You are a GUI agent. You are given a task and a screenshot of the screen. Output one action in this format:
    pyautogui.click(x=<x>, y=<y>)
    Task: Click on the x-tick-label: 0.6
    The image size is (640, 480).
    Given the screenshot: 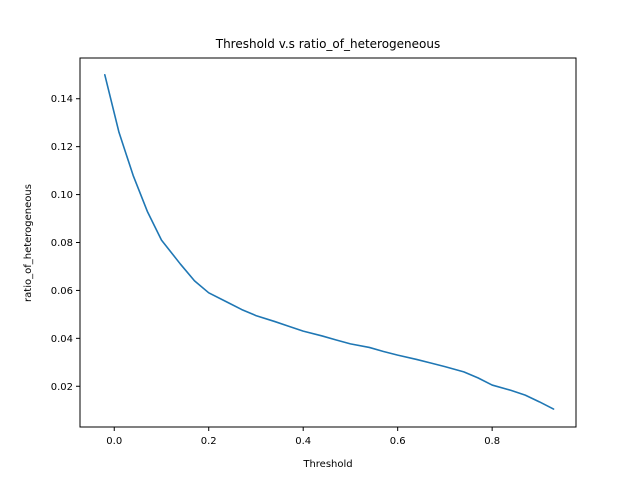 What is the action you would take?
    pyautogui.click(x=398, y=441)
    